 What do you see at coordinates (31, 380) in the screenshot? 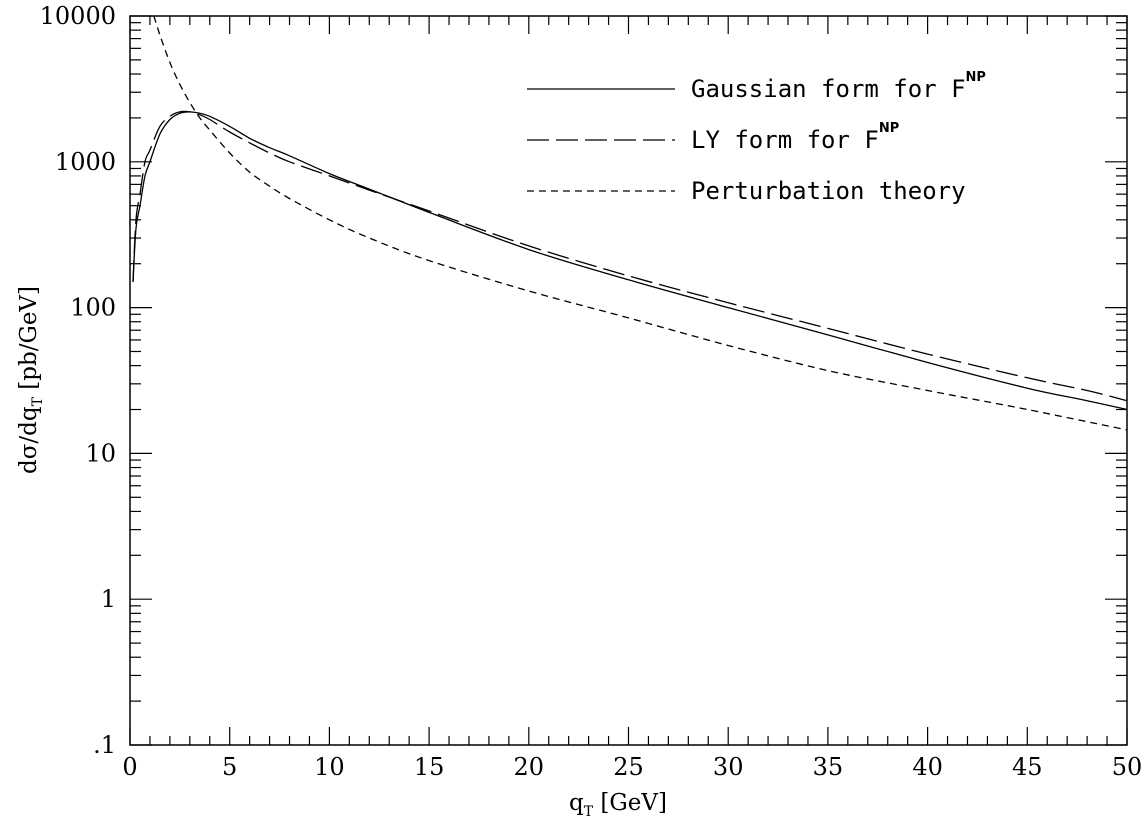
I see `y-axis-title: dσ/dqT [pb/GeV]` at bounding box center [31, 380].